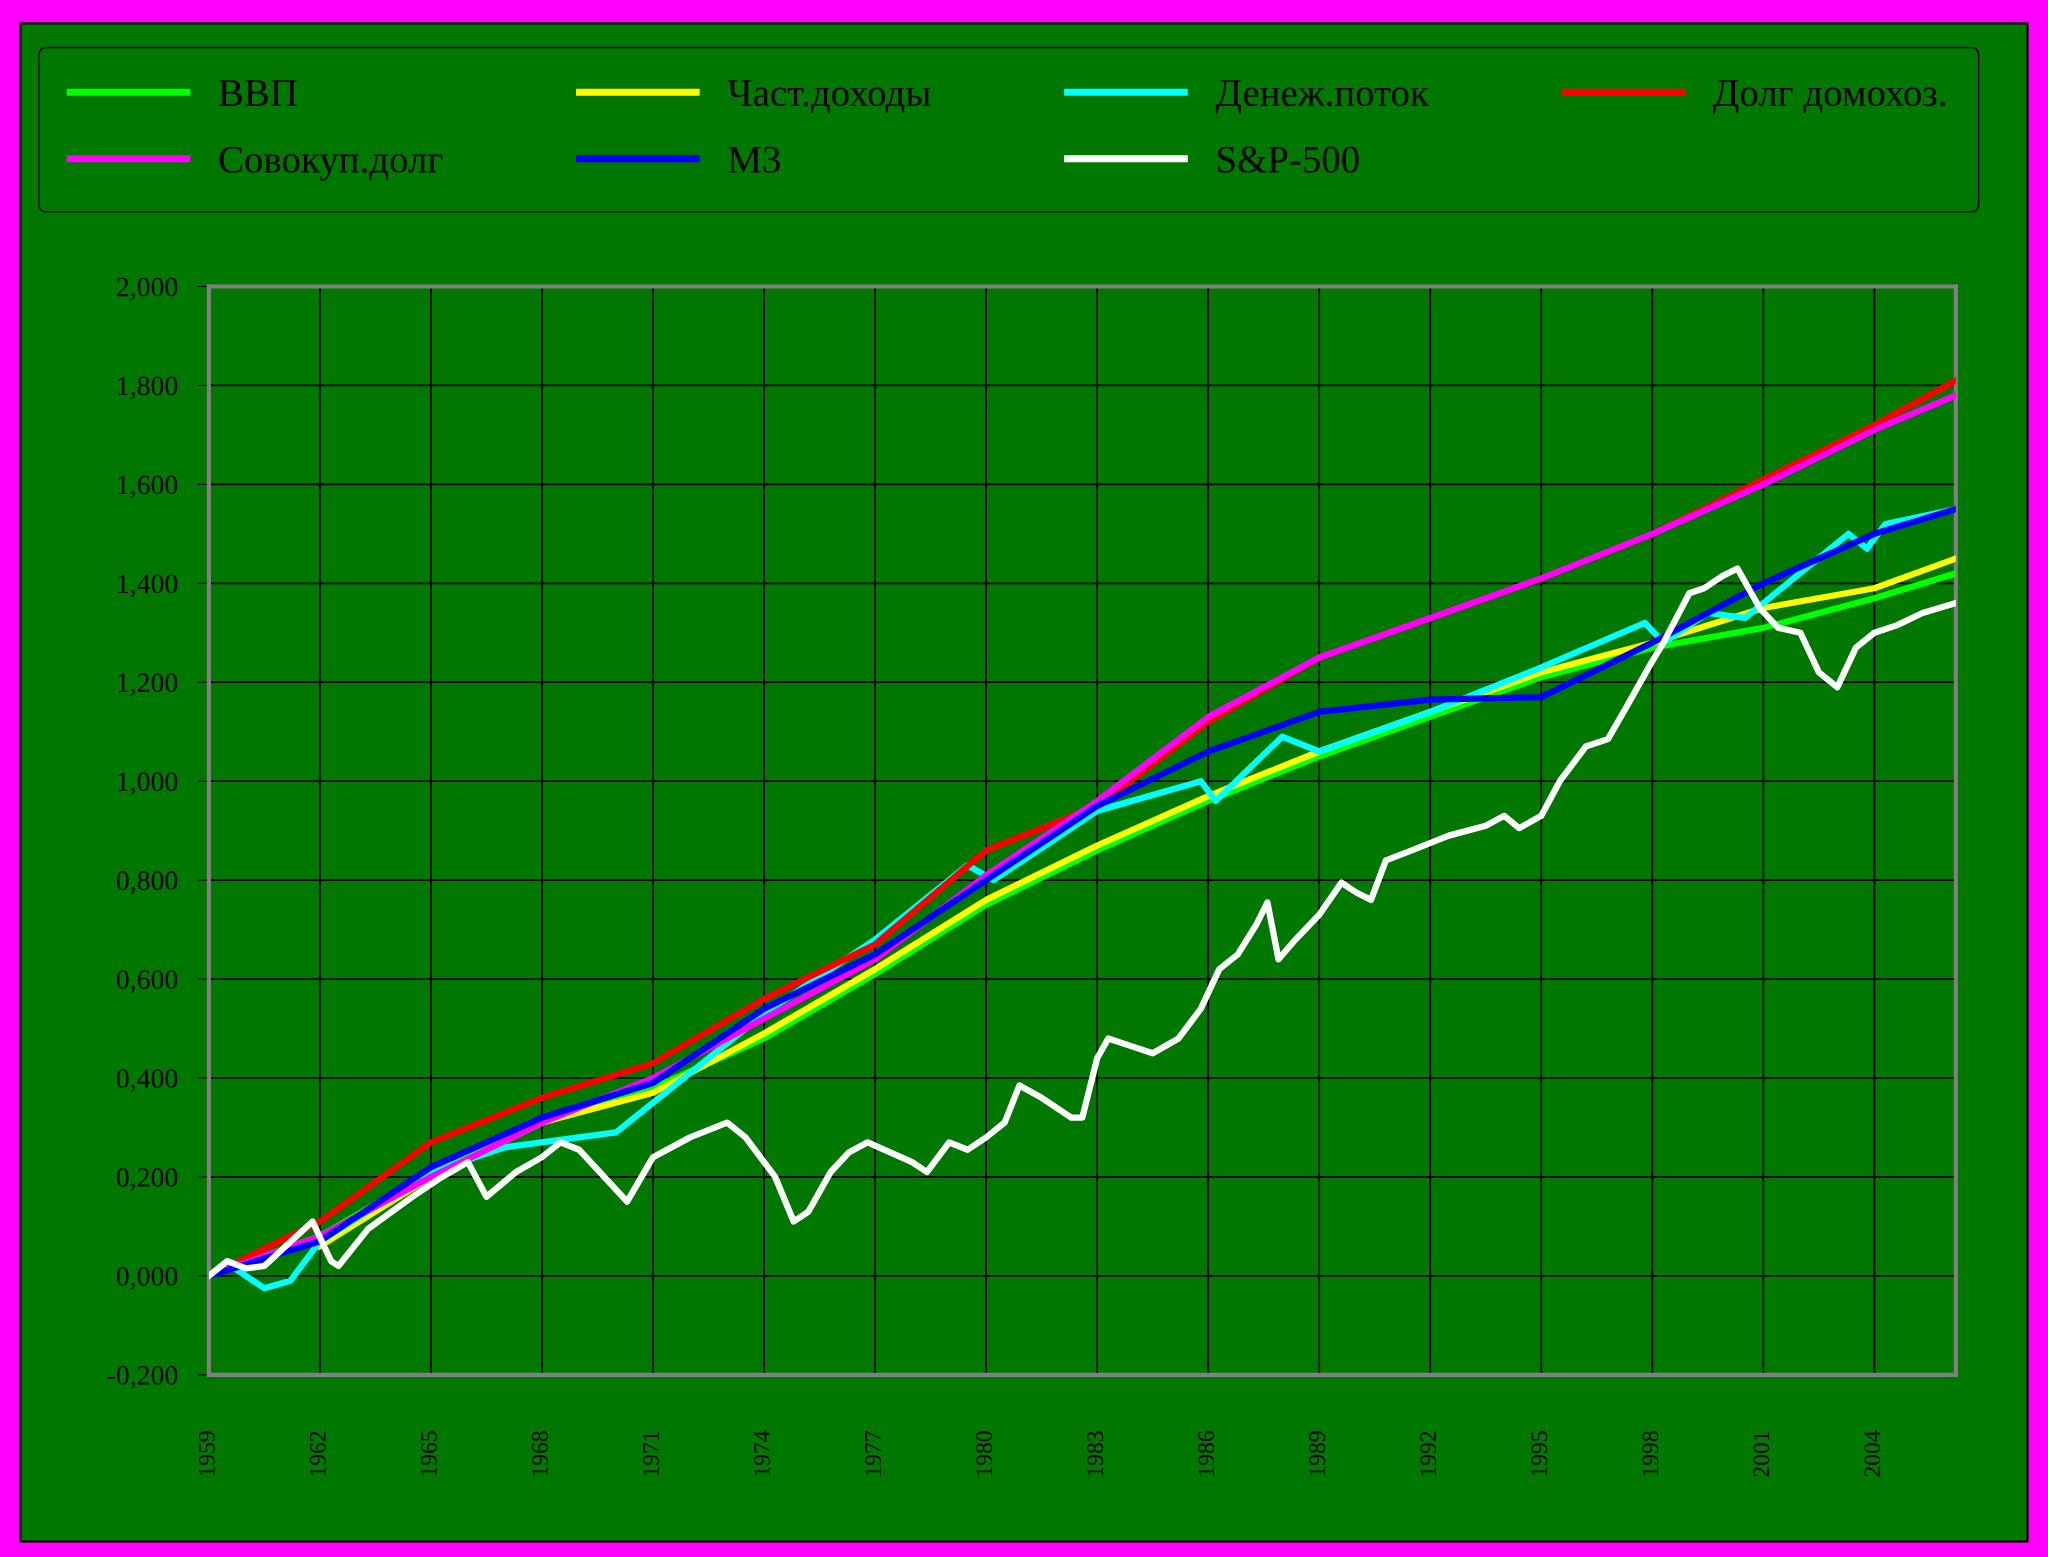 This screenshot has height=1557, width=2048. Describe the element at coordinates (1322, 97) in the screenshot. I see `legend-label: Денеж.поток` at that location.